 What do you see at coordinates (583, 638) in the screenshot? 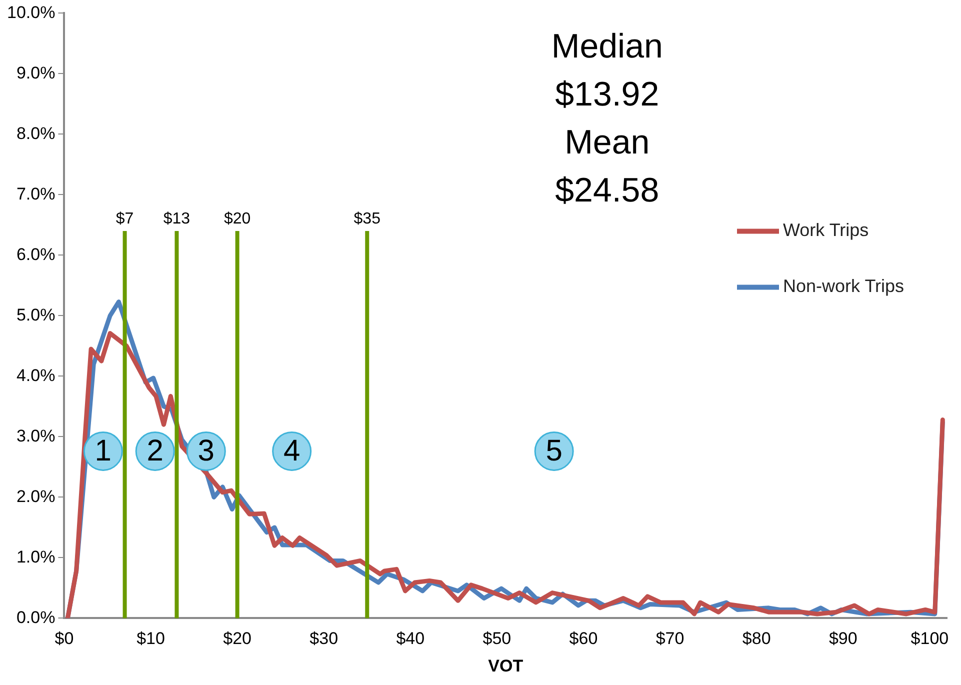
I see `x-tick-label: $60` at bounding box center [583, 638].